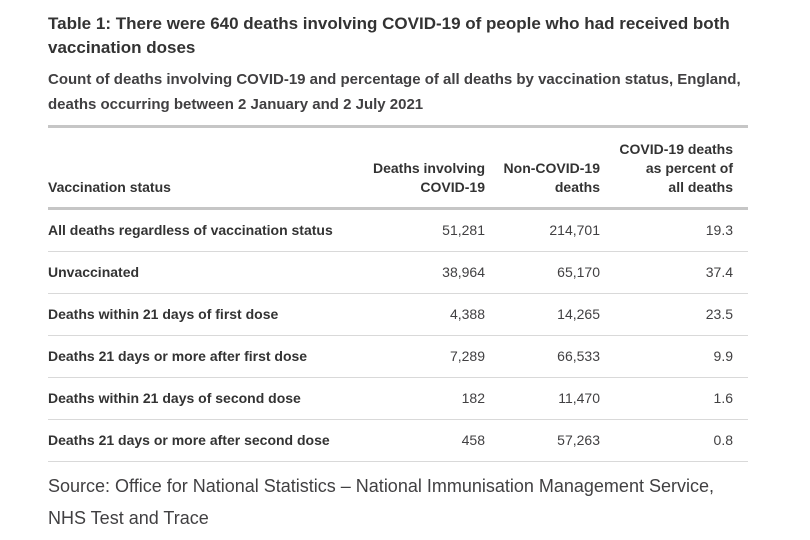 This screenshot has width=810, height=540. Describe the element at coordinates (426, 314) in the screenshot. I see `covid-deaths-value: 4,388` at that location.